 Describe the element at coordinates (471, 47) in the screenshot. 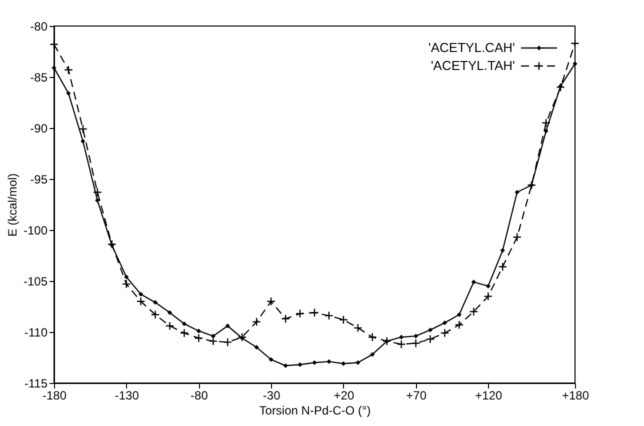

I see `legend-label: 'ACETYL.CAH'` at that location.